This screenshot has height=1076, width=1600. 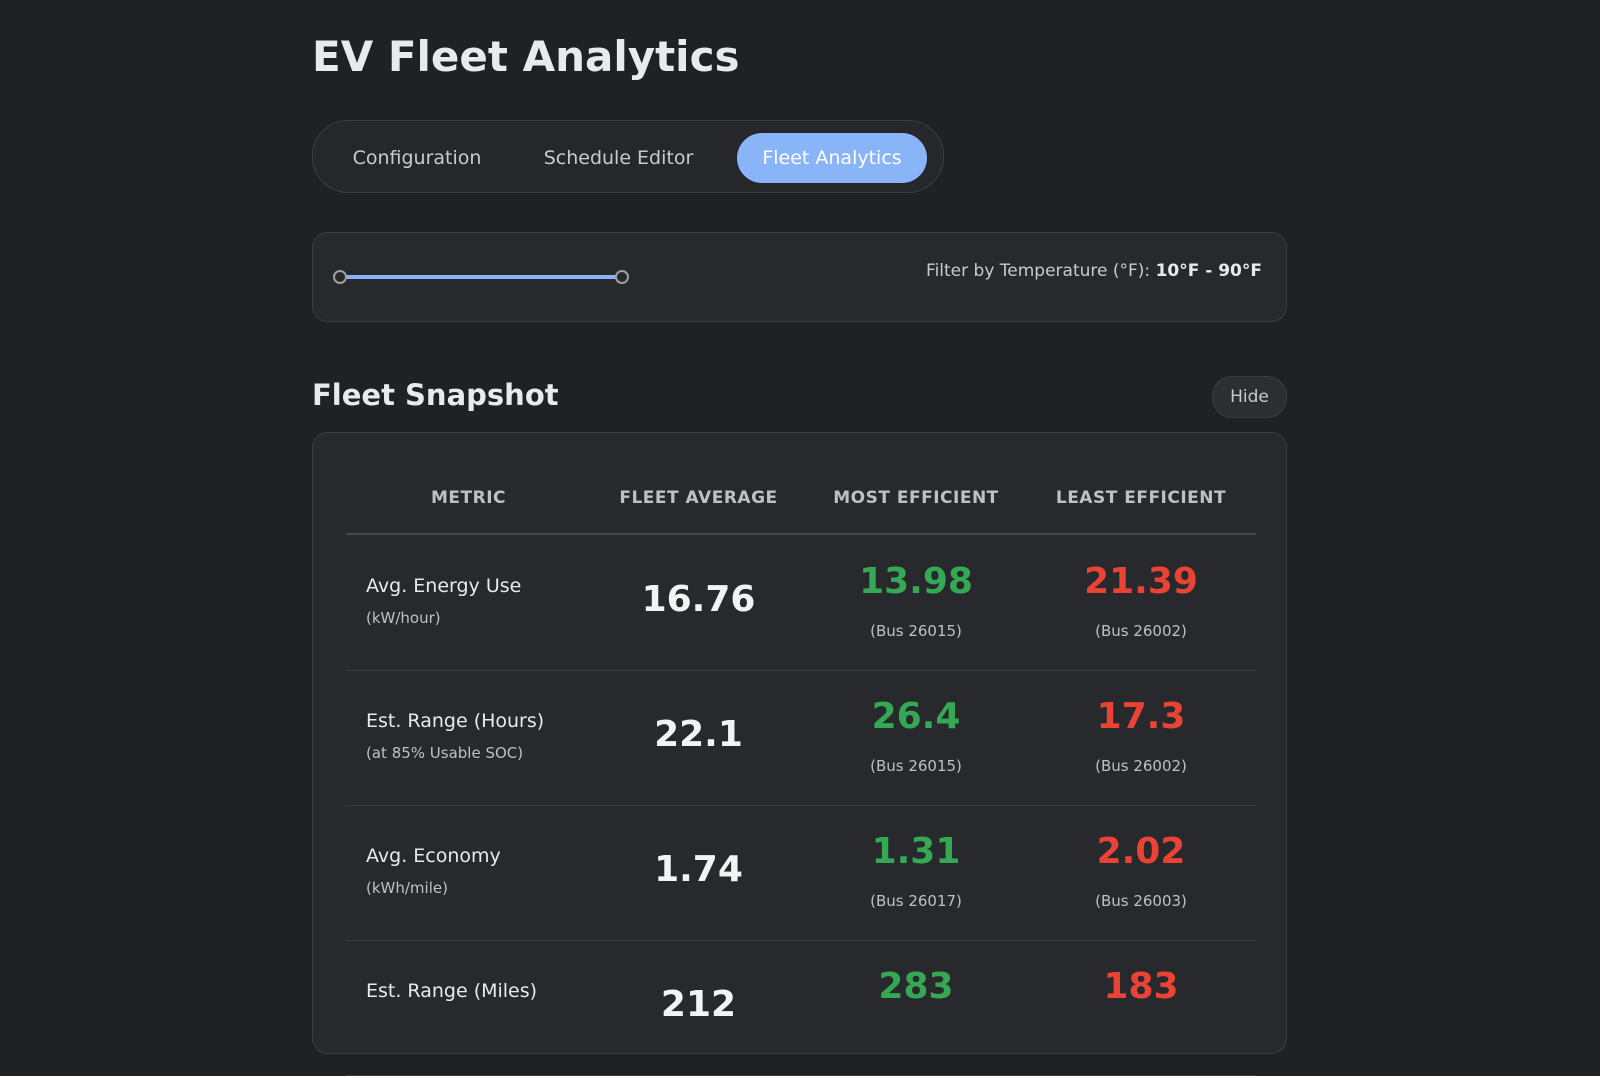 What do you see at coordinates (698, 498) in the screenshot?
I see `column-header: FLEET AVERAGE` at bounding box center [698, 498].